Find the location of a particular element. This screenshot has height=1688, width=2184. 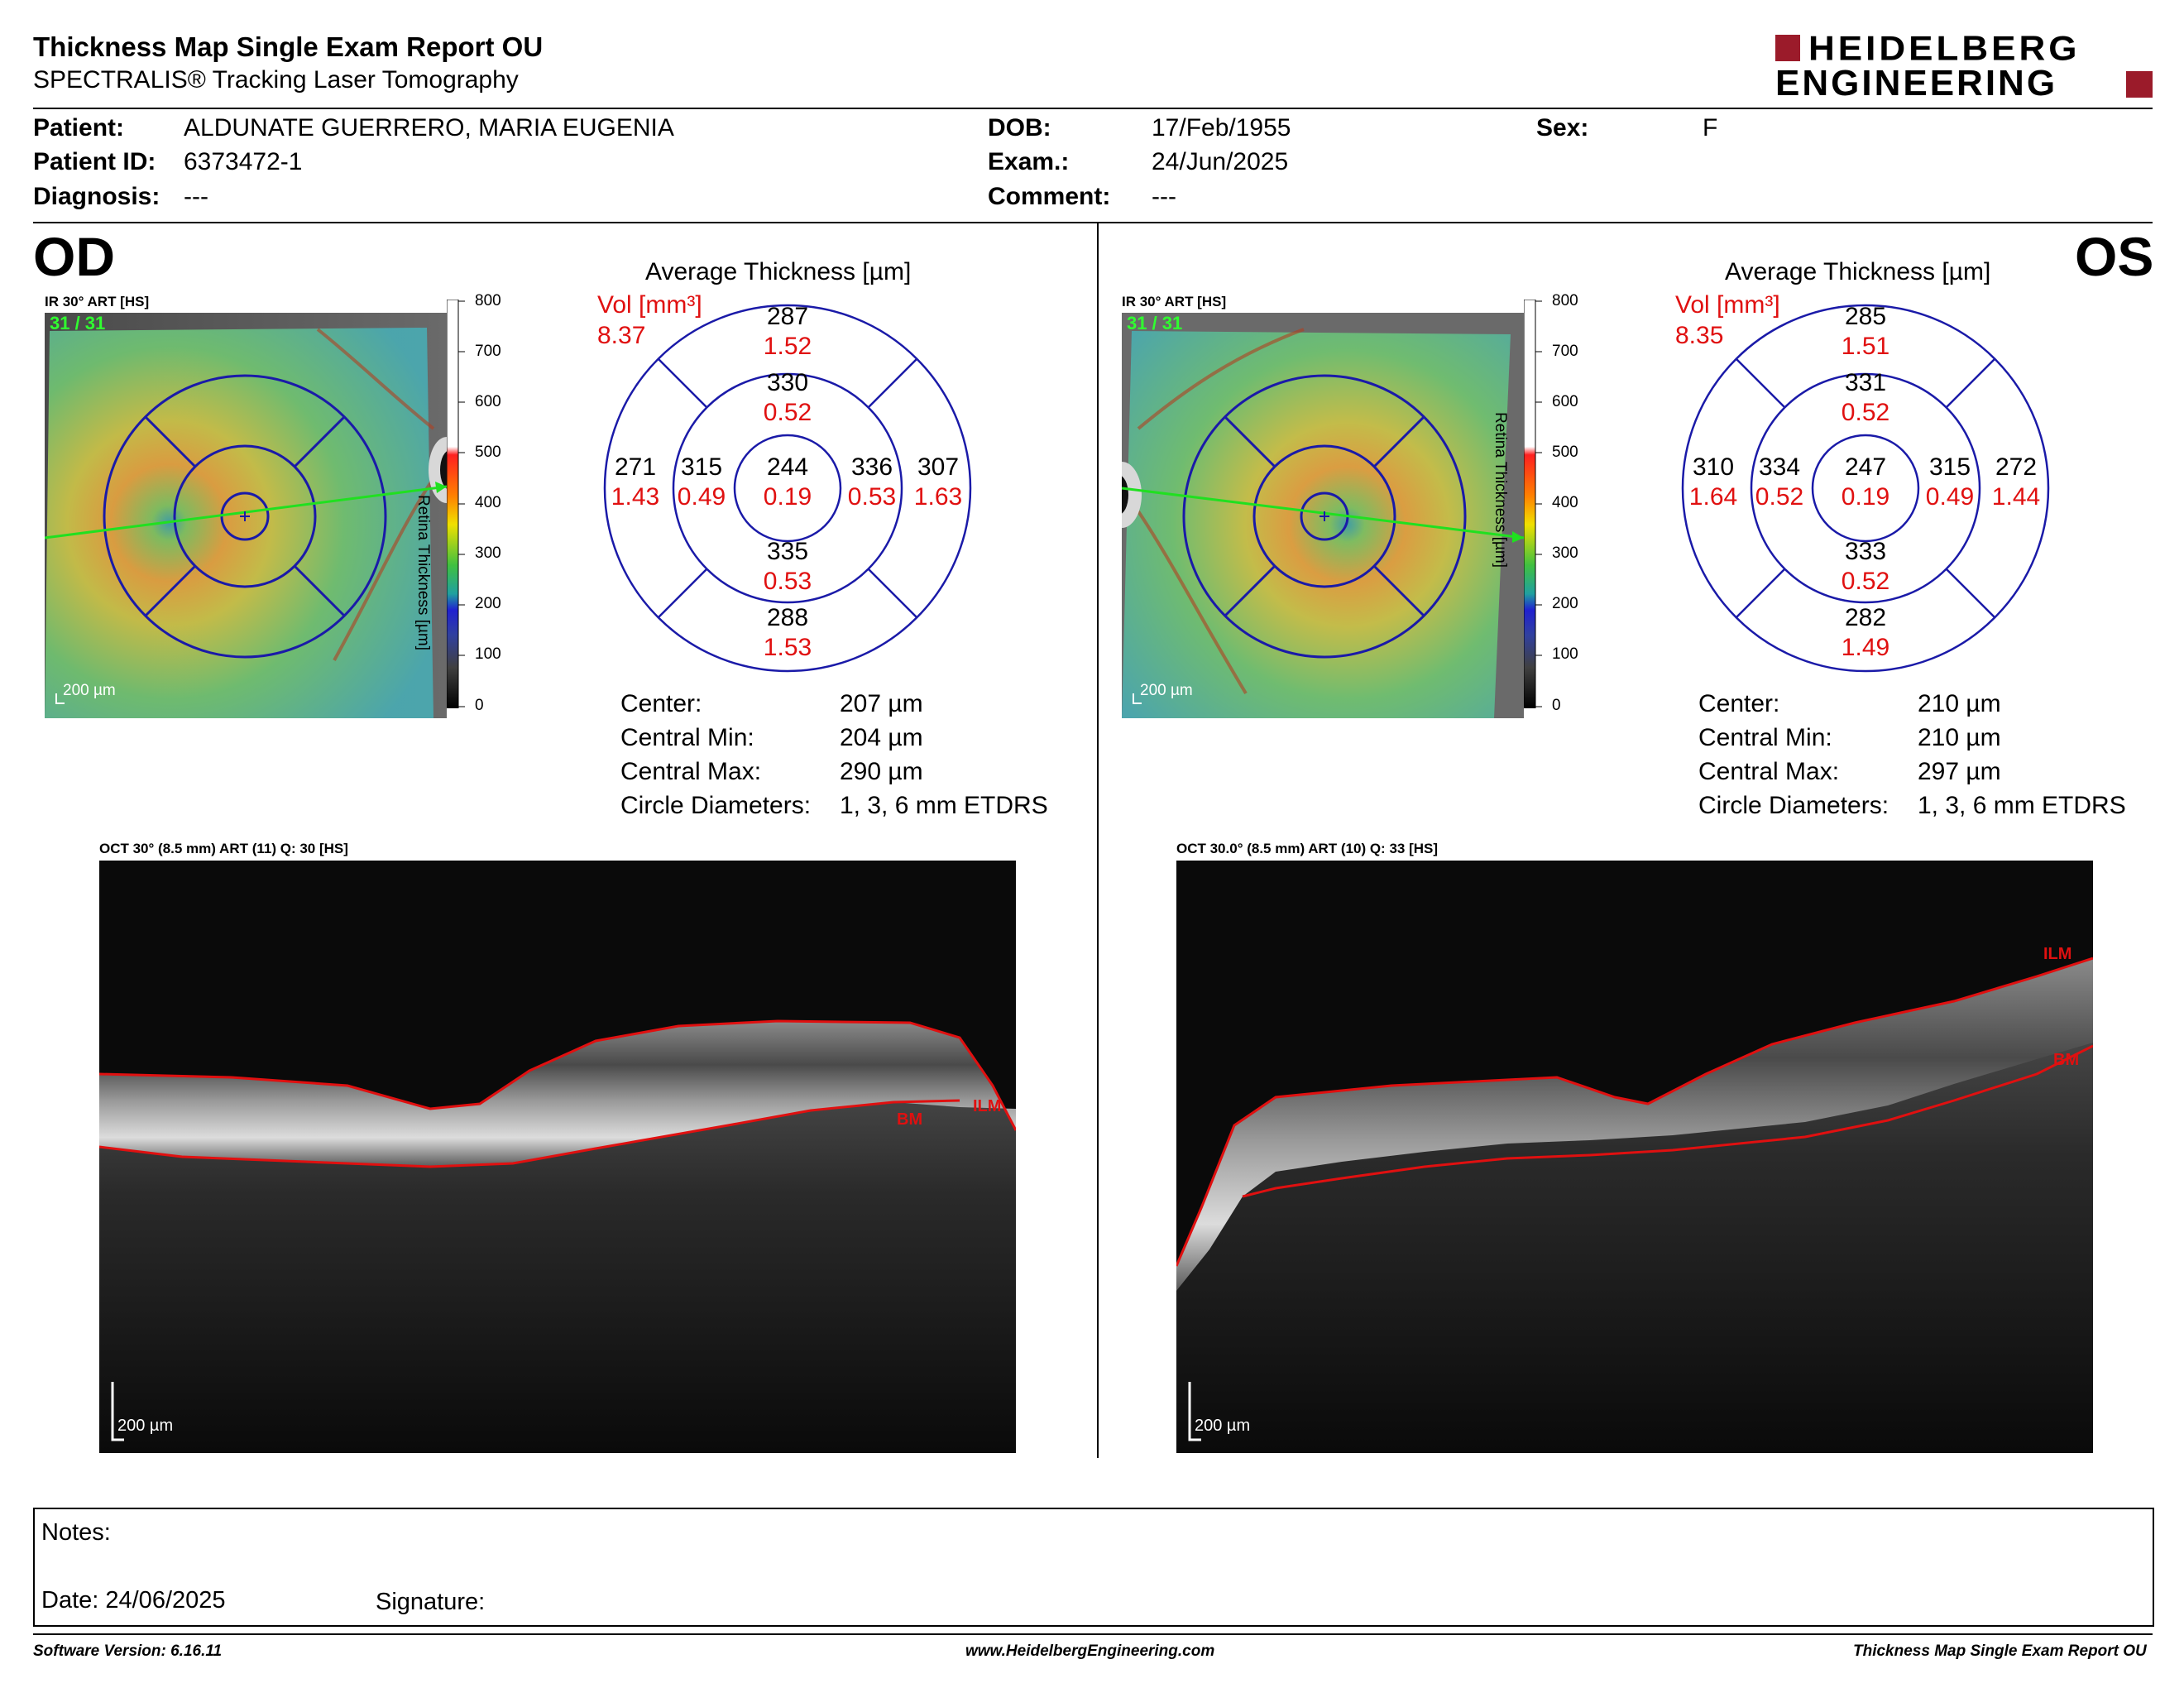

os-inner-left-volume: 0.52 is located at coordinates (1779, 497).